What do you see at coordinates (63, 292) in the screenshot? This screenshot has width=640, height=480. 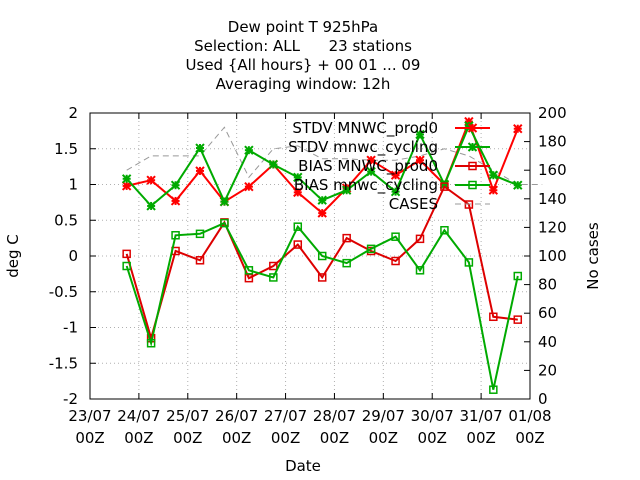 I see `y-tick-label: -0.5` at bounding box center [63, 292].